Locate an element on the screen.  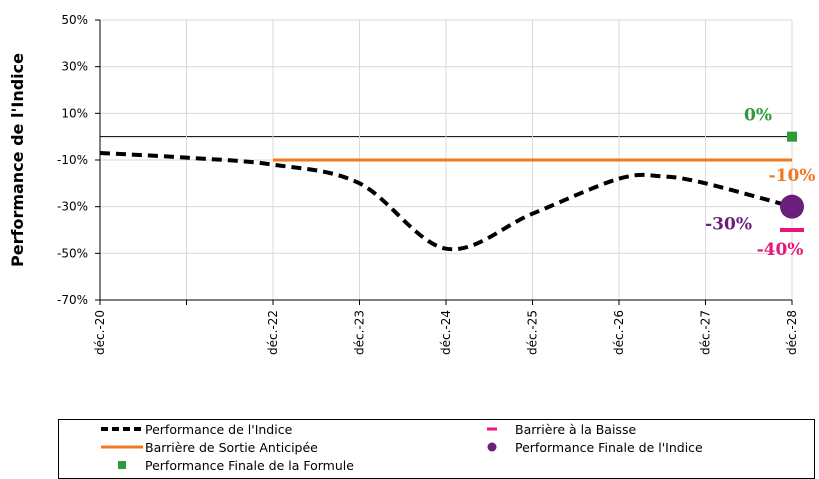
y-tick-label: 30% is located at coordinates (74, 67).